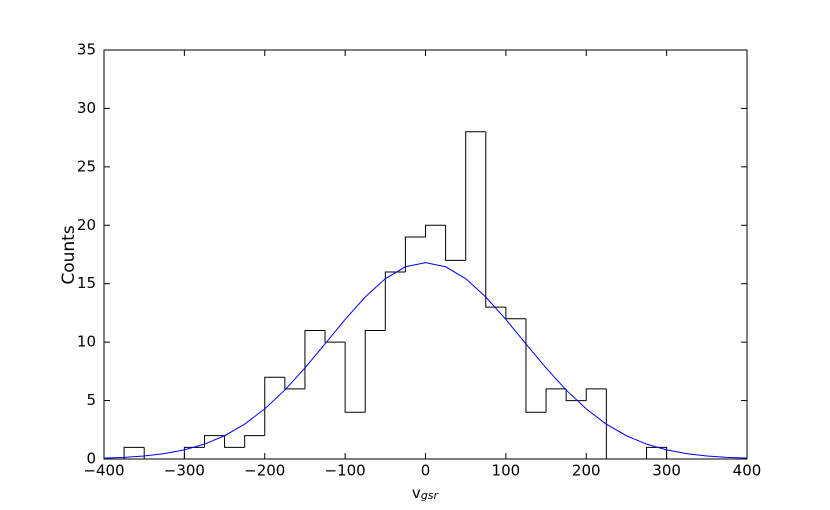 The image size is (830, 510). Describe the element at coordinates (103, 471) in the screenshot. I see `x-tick-label: −400` at that location.